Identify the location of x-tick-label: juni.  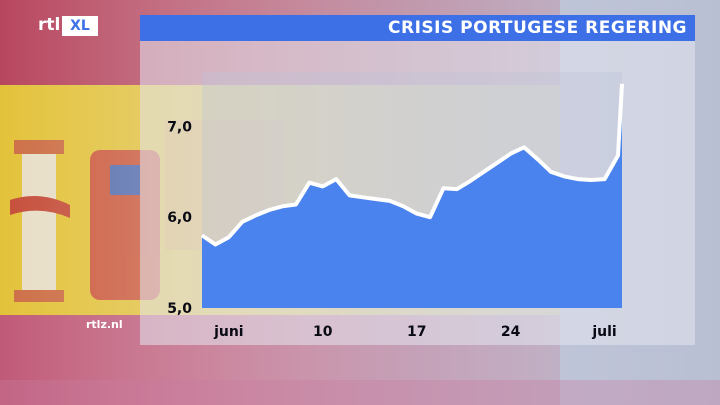
(228, 332).